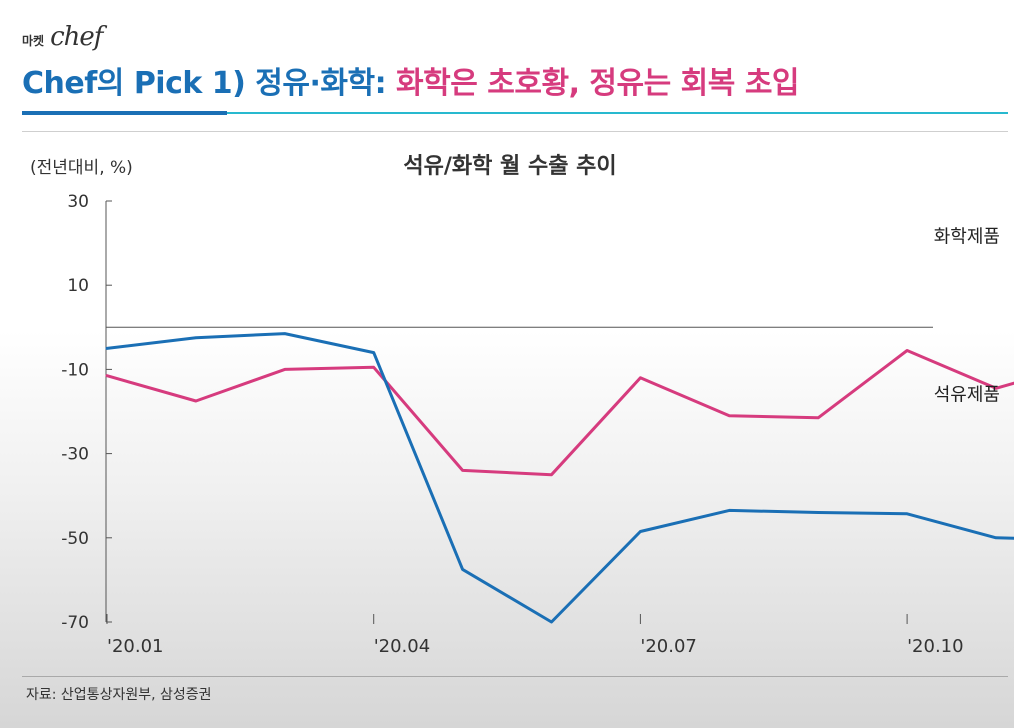 The height and width of the screenshot is (728, 1014). Describe the element at coordinates (78, 202) in the screenshot. I see `y-tick-label: 30` at that location.